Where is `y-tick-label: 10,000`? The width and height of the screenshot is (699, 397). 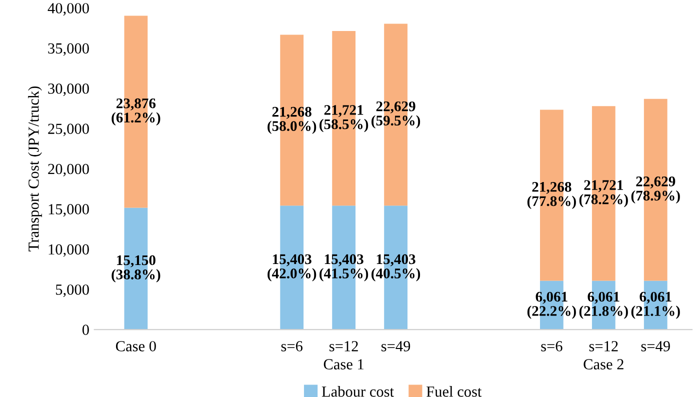
y-tick-label: 10,000 is located at coordinates (68, 250).